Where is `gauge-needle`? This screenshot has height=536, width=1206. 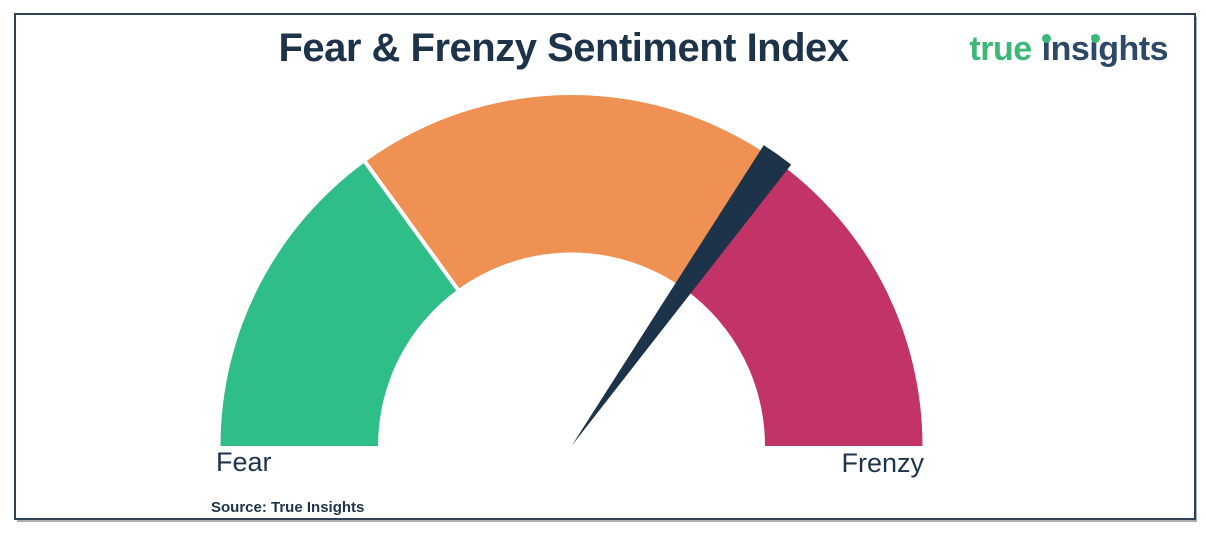
gauge-needle is located at coordinates (681, 295).